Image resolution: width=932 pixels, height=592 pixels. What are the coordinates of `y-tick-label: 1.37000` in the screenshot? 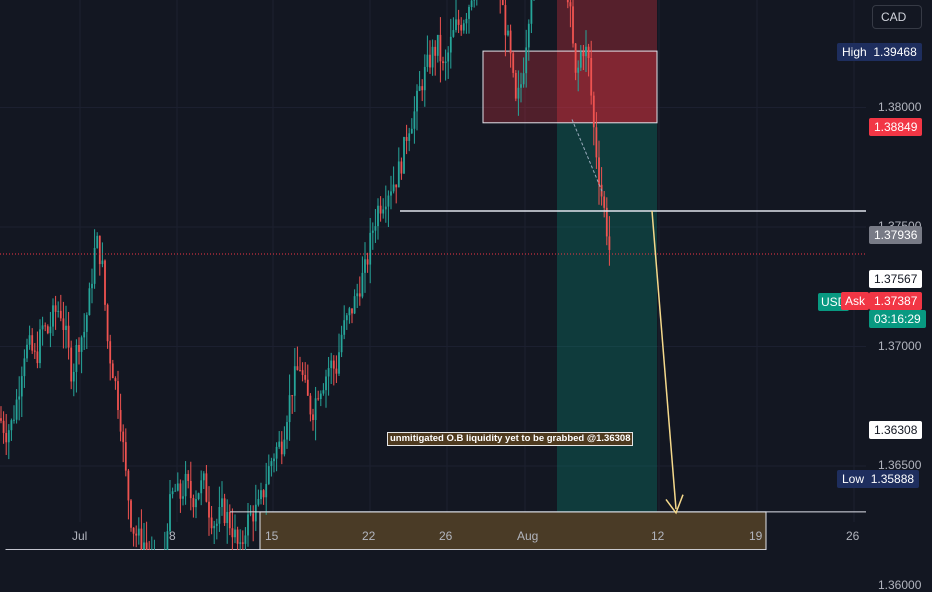 It's located at (899, 346).